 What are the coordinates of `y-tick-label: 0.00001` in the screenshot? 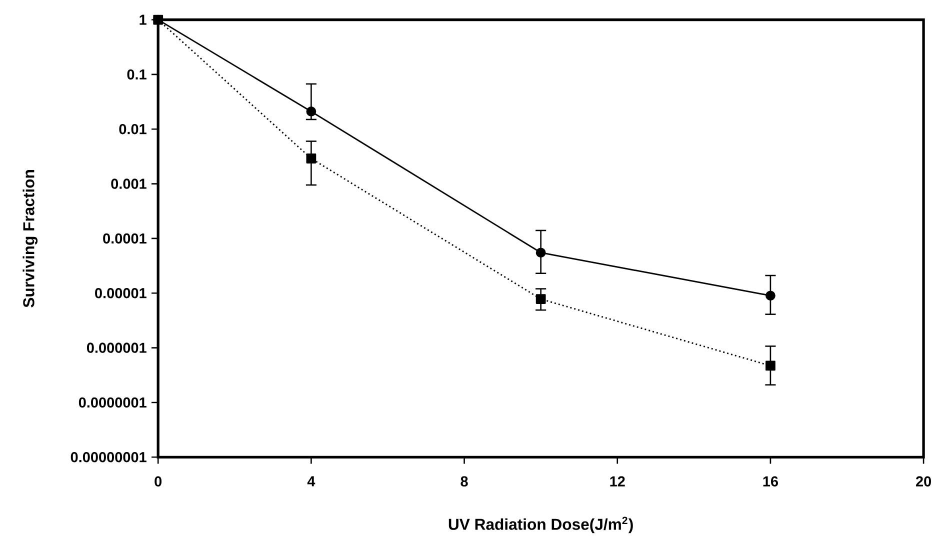 It's located at (120, 293).